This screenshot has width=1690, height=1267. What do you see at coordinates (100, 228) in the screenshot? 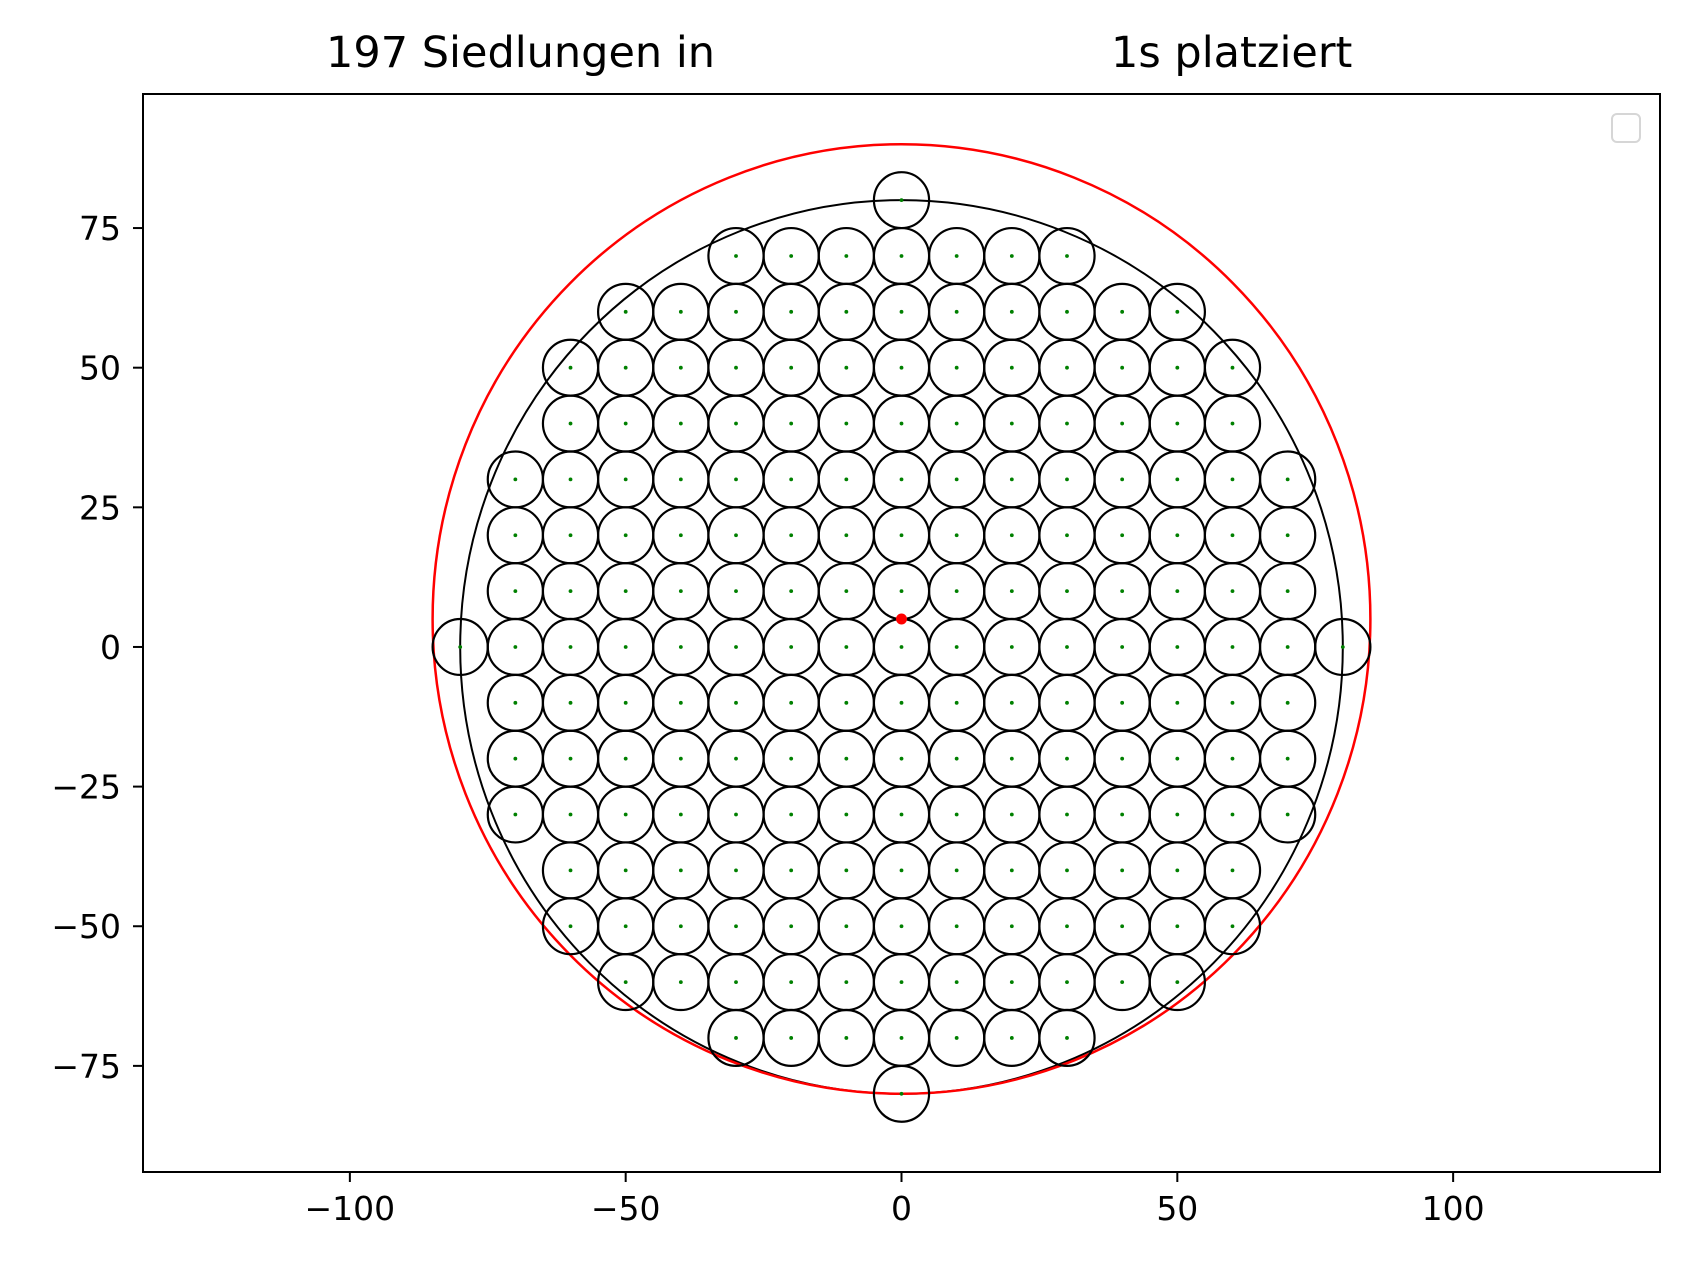
I see `y-tick-label: 75` at bounding box center [100, 228].